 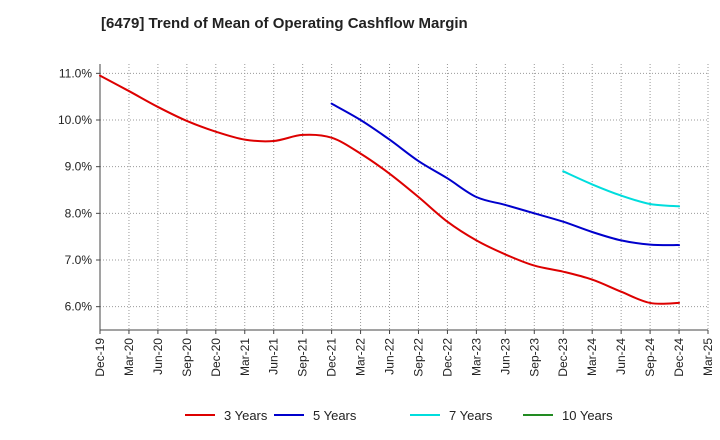 I want to click on y-tick-label: 10.0%, so click(x=75, y=120).